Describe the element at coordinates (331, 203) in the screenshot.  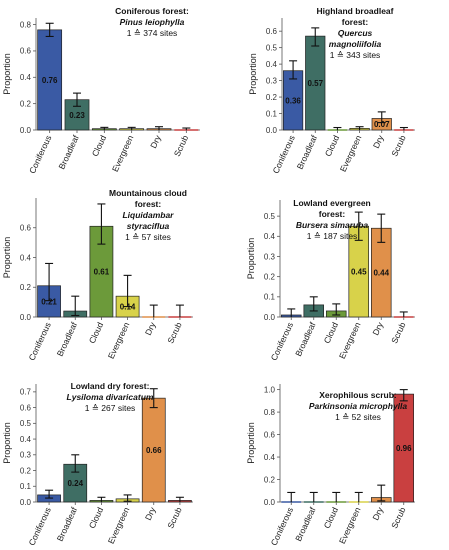
I see `chart-title-line: Lowland evergreen` at that location.